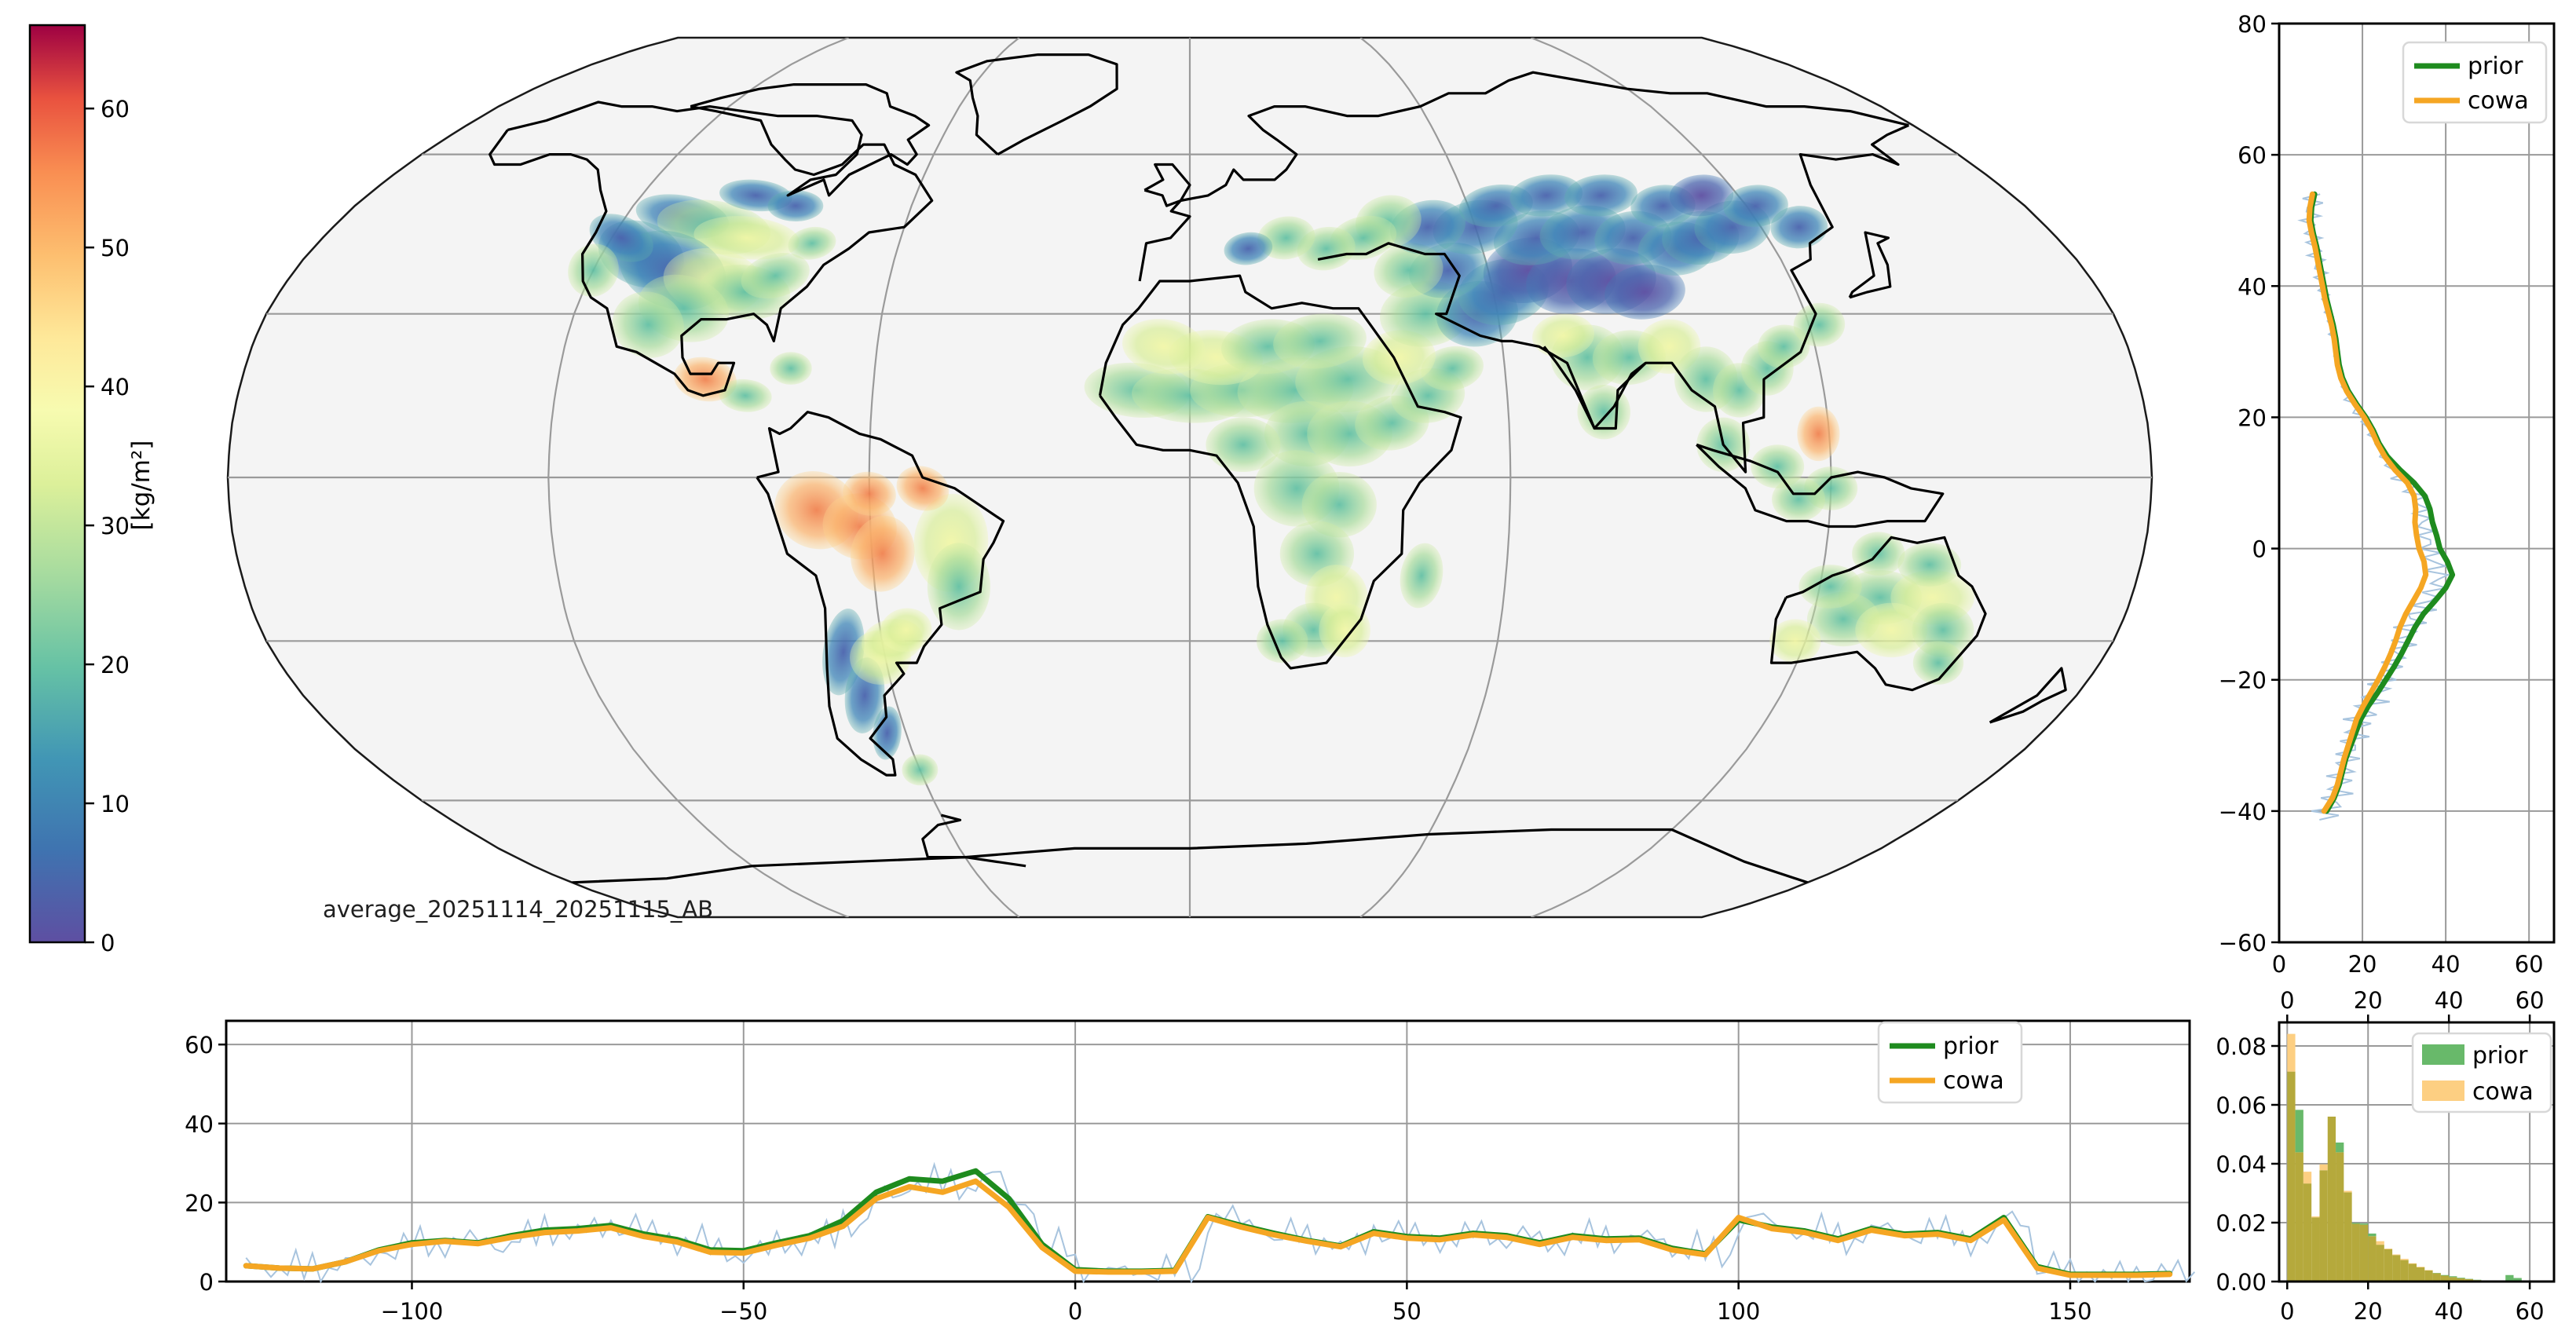 The height and width of the screenshot is (1331, 2576). What do you see at coordinates (1738, 1311) in the screenshot?
I see `lon-xtick-100: 100` at bounding box center [1738, 1311].